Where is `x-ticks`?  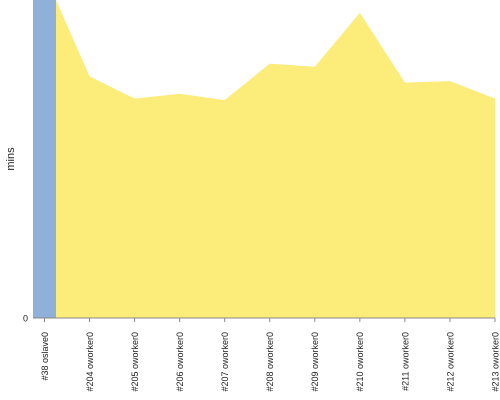 x-ticks is located at coordinates (270, 320).